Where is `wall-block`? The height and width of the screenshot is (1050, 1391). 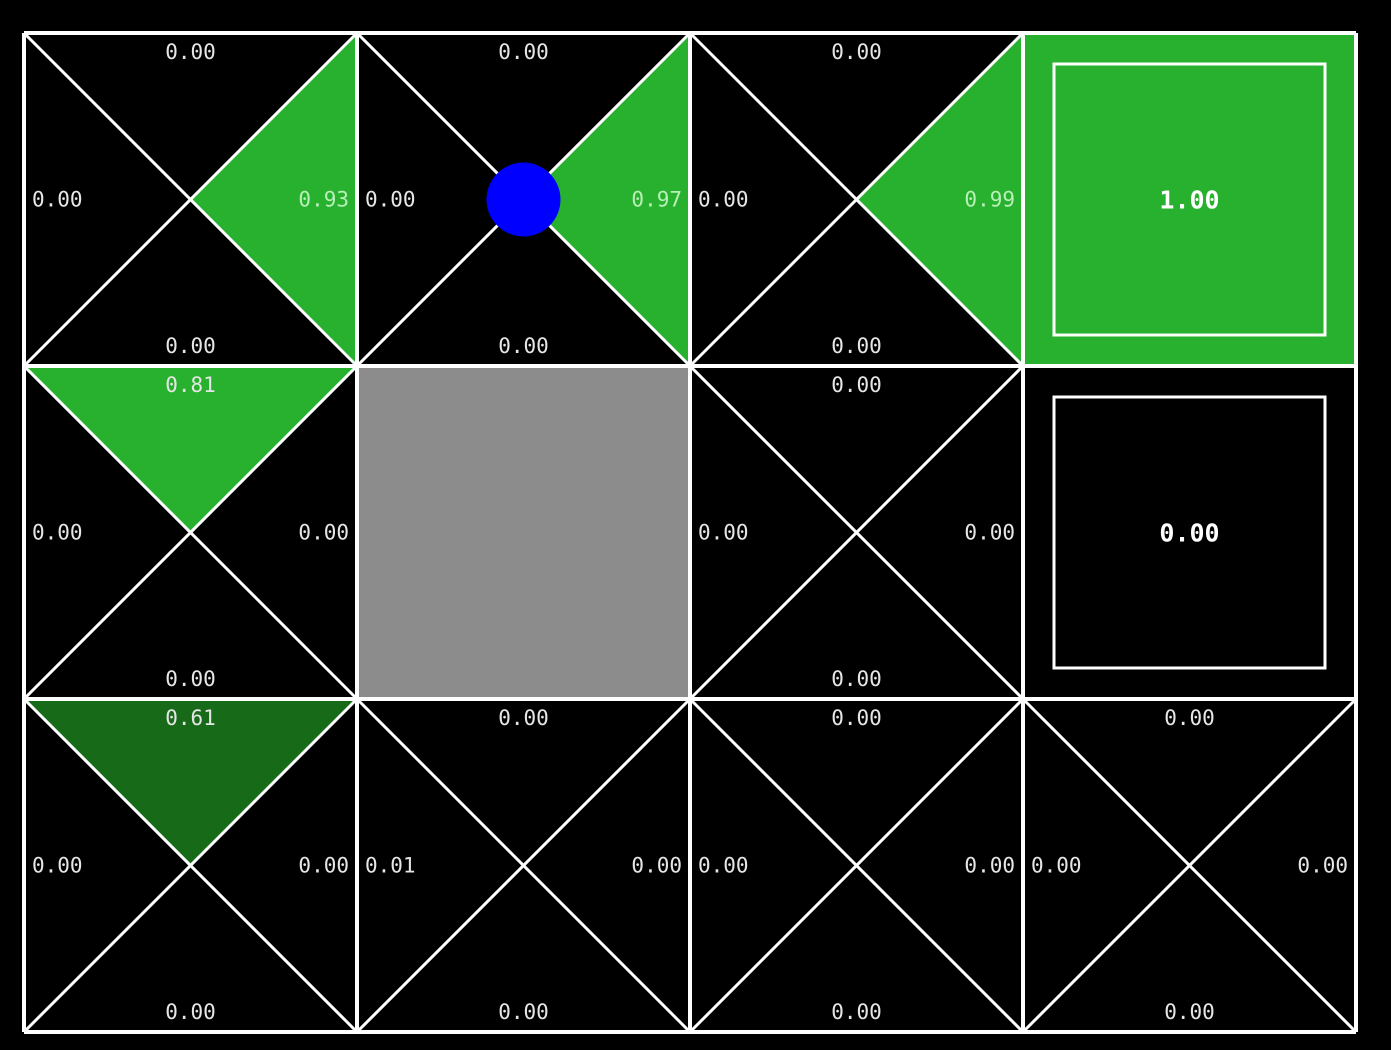 wall-block is located at coordinates (523, 532).